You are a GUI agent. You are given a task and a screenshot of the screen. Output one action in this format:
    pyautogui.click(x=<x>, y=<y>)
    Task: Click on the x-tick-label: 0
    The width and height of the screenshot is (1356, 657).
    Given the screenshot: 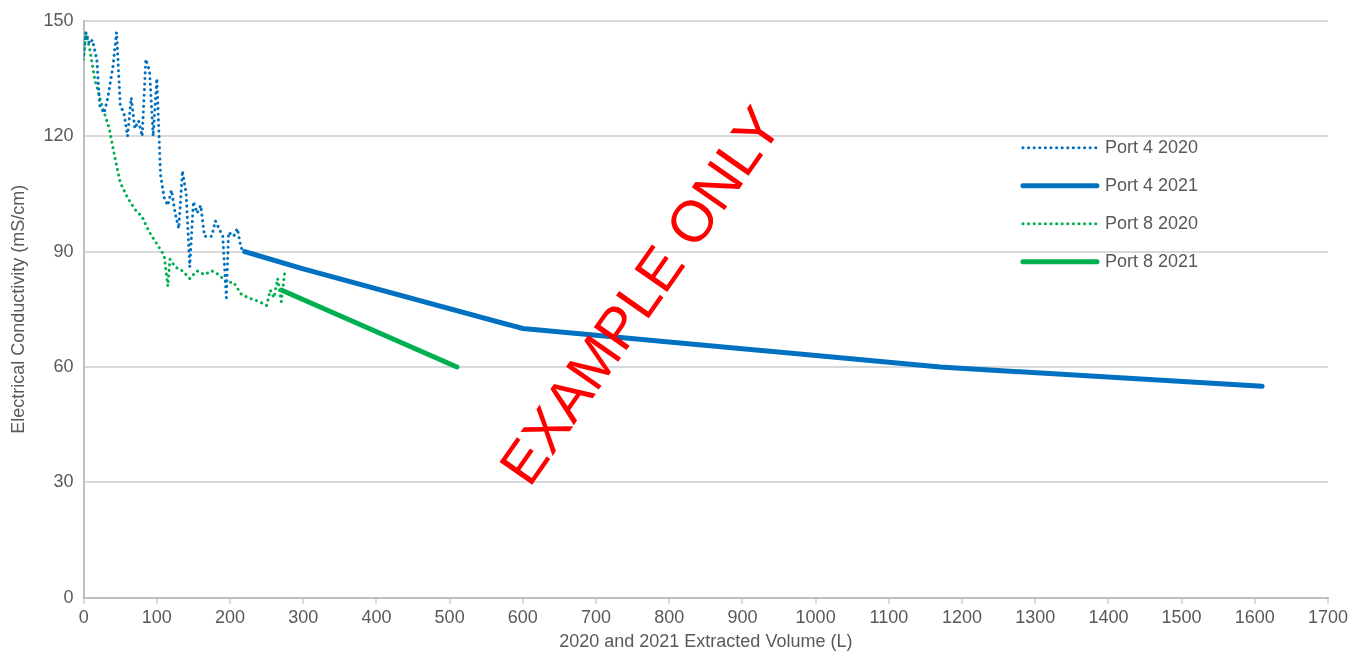 What is the action you would take?
    pyautogui.click(x=83, y=616)
    